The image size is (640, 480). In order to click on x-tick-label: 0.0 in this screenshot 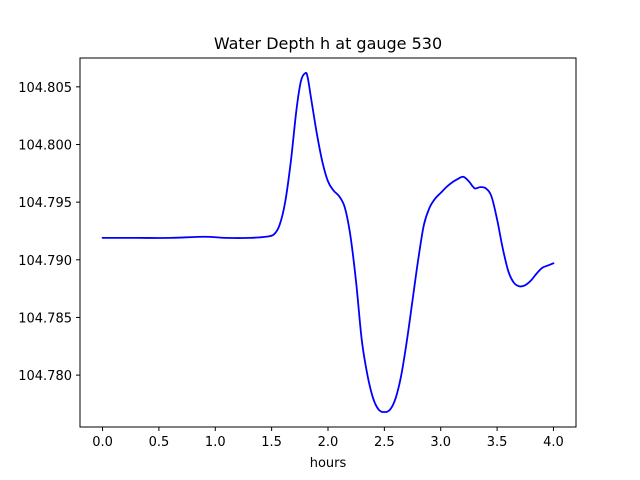, I will do `click(102, 442)`.